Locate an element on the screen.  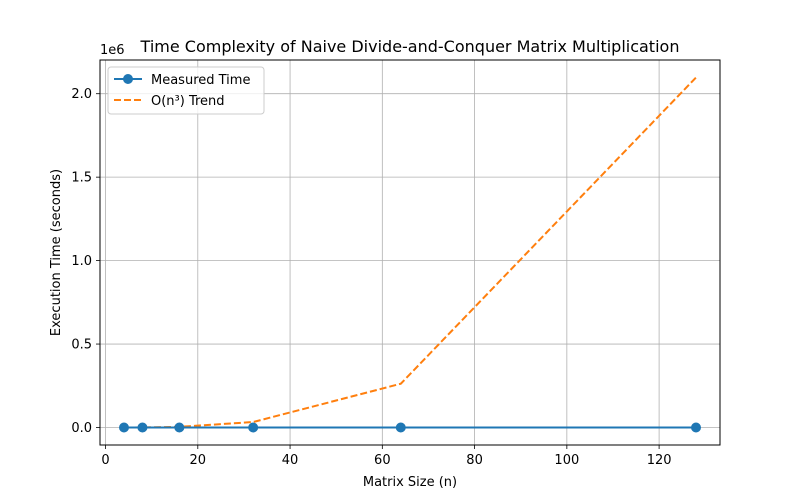
legend-entry-on3-trend: O(n³) Trend is located at coordinates (169, 101).